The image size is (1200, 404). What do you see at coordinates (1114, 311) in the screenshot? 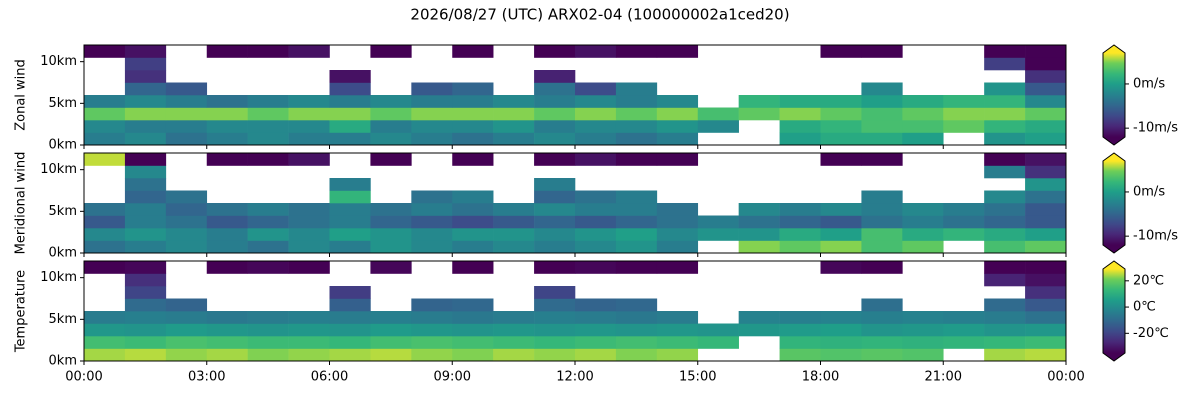
I see `colorbar` at bounding box center [1114, 311].